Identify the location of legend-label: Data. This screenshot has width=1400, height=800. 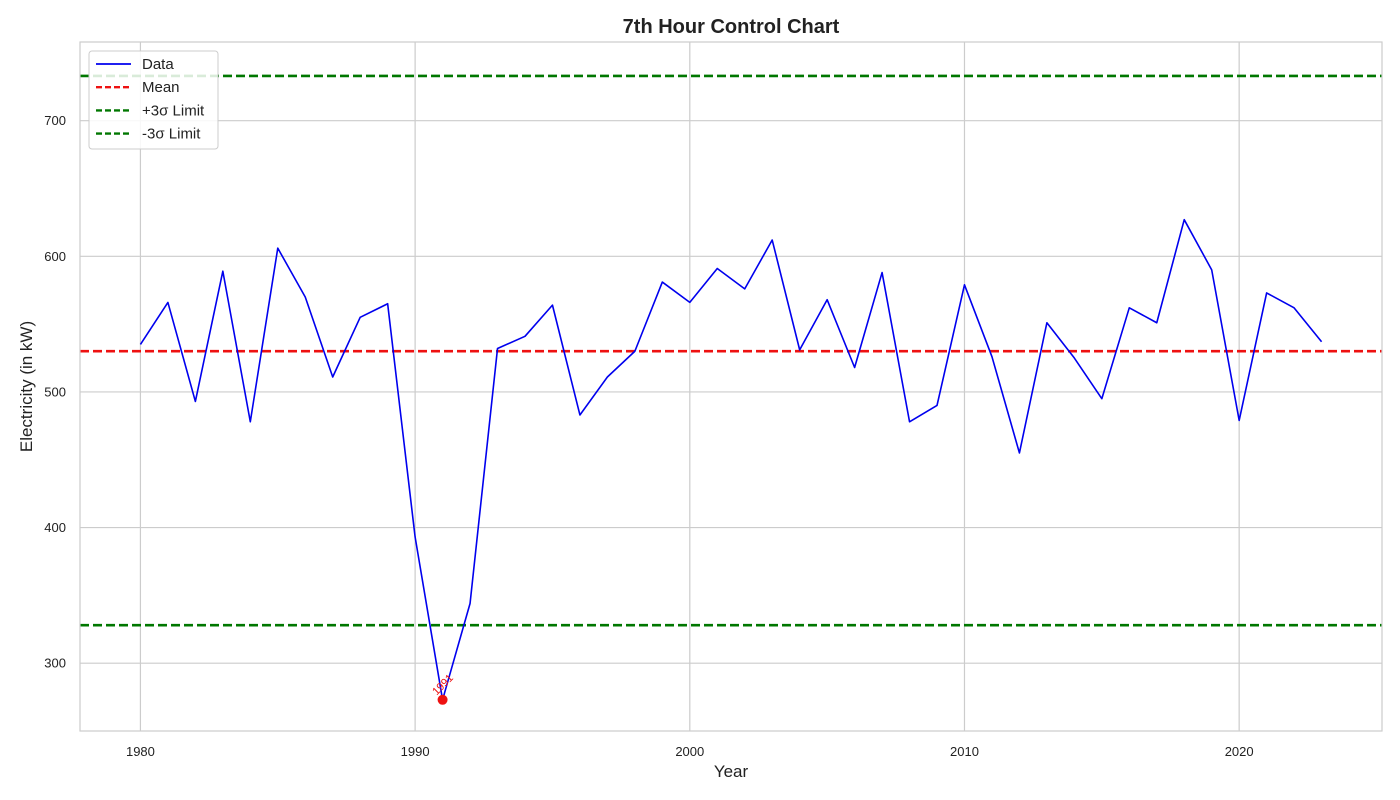
(158, 64).